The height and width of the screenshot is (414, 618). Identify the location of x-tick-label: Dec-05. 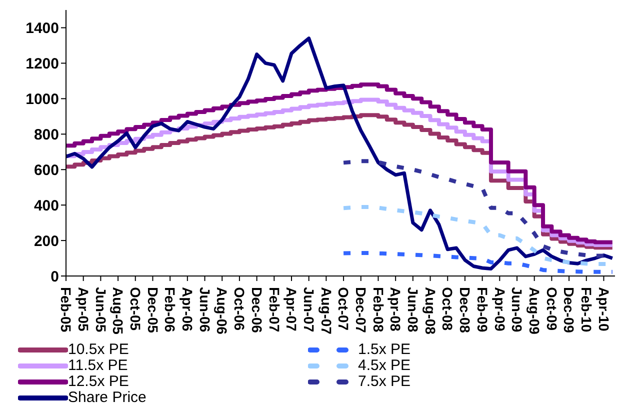
(152, 310).